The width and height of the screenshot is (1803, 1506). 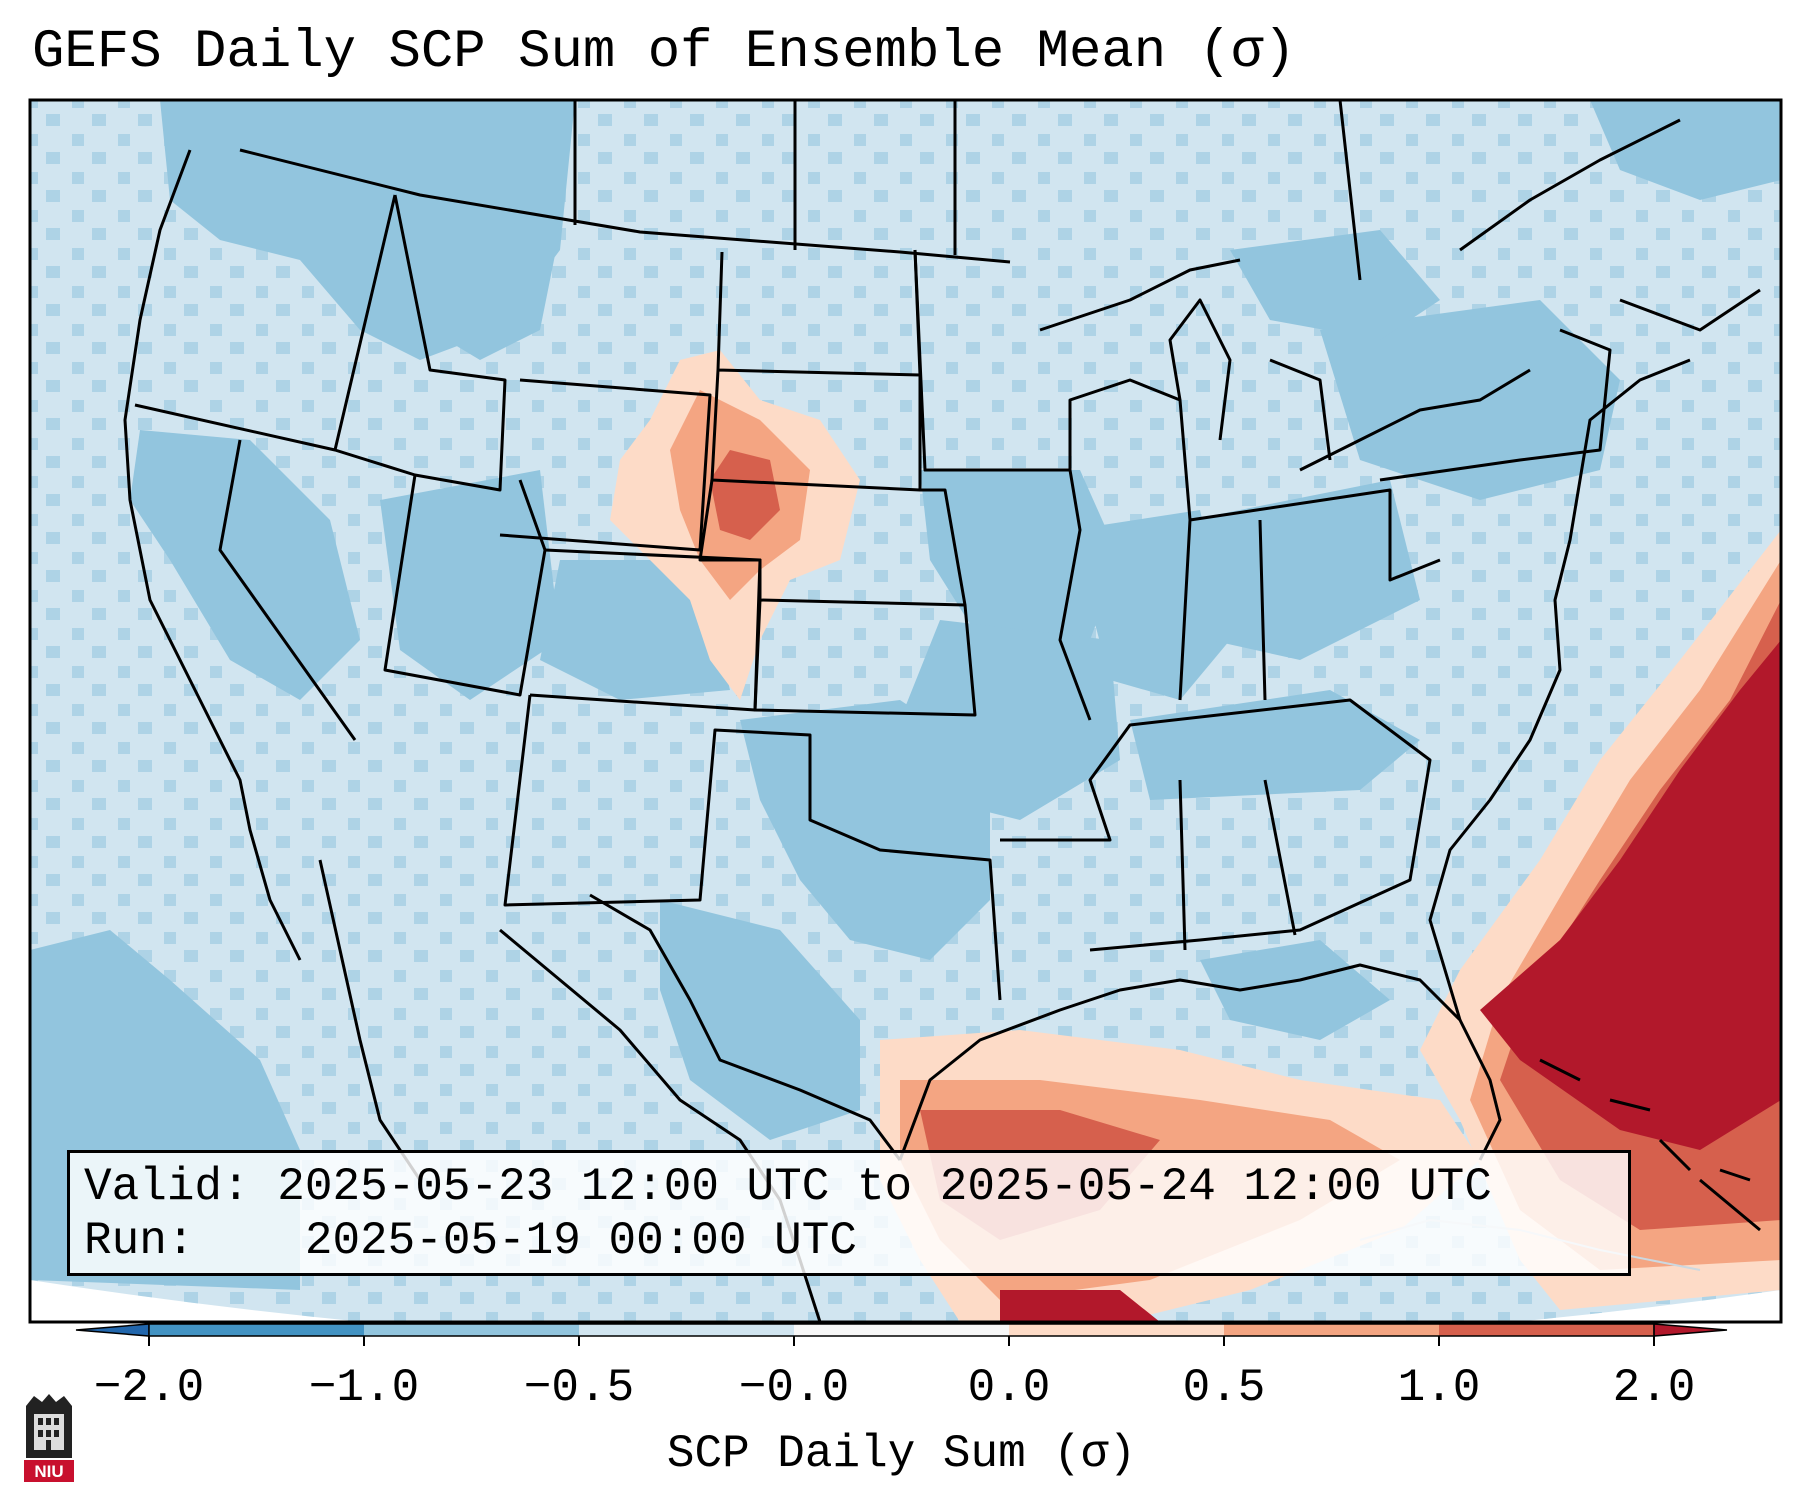 What do you see at coordinates (1216, 825) in the screenshot?
I see `southeast-states` at bounding box center [1216, 825].